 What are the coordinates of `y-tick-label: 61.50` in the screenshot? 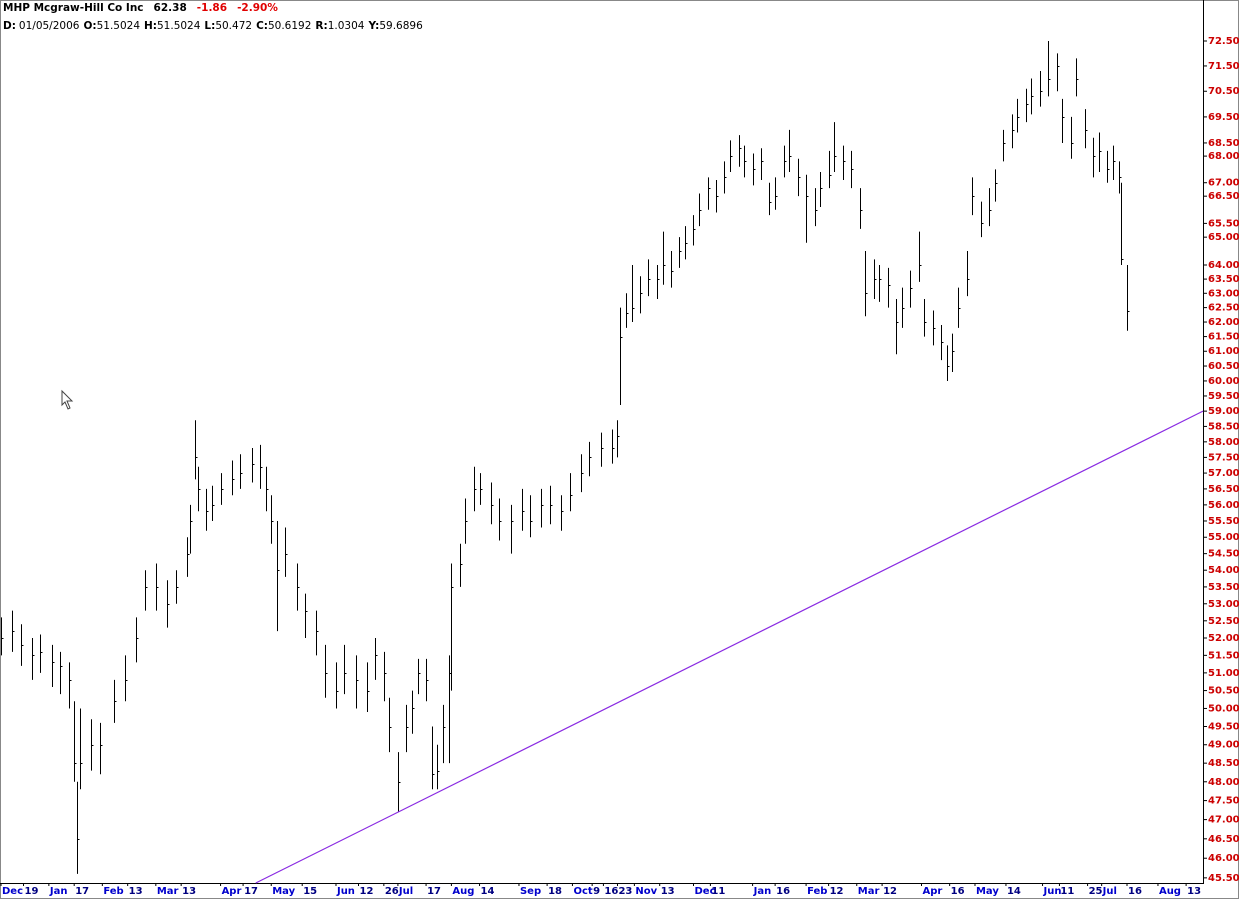 It's located at (1223, 337).